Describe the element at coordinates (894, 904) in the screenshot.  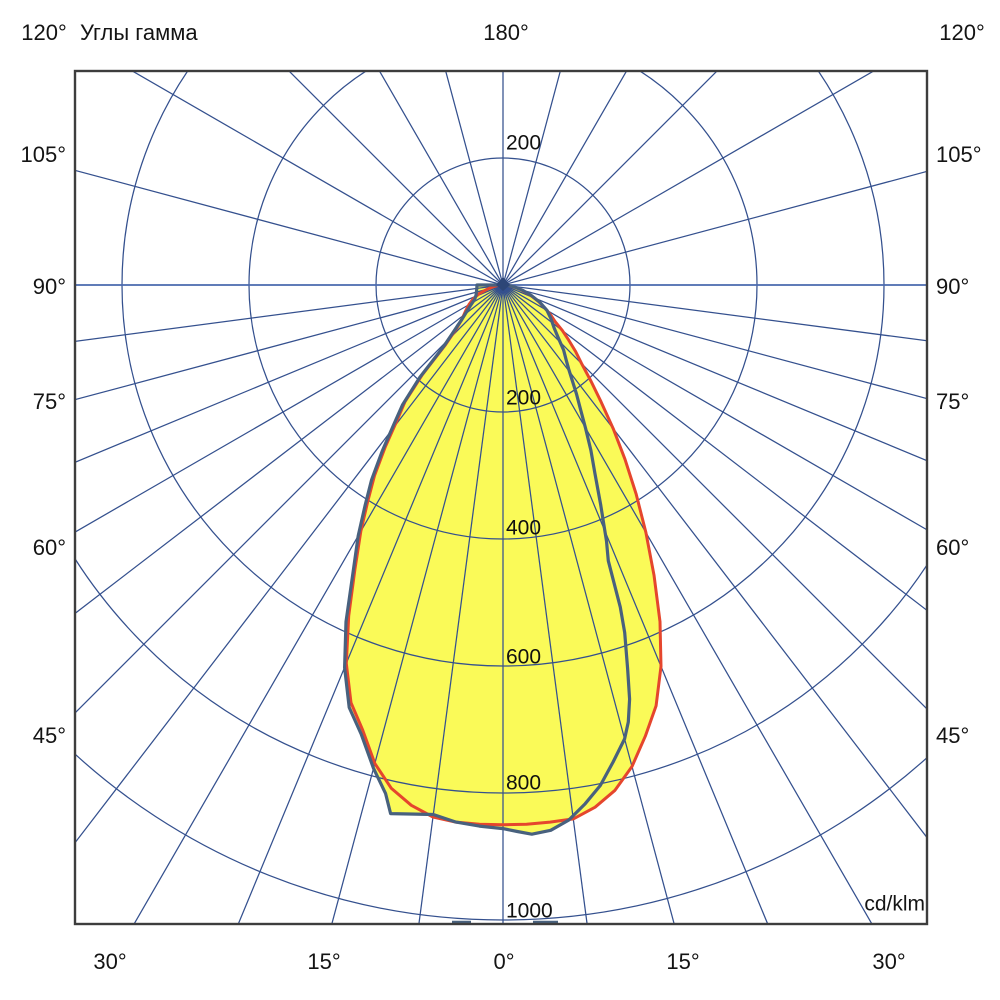
I see `unit-label: cd/klm` at that location.